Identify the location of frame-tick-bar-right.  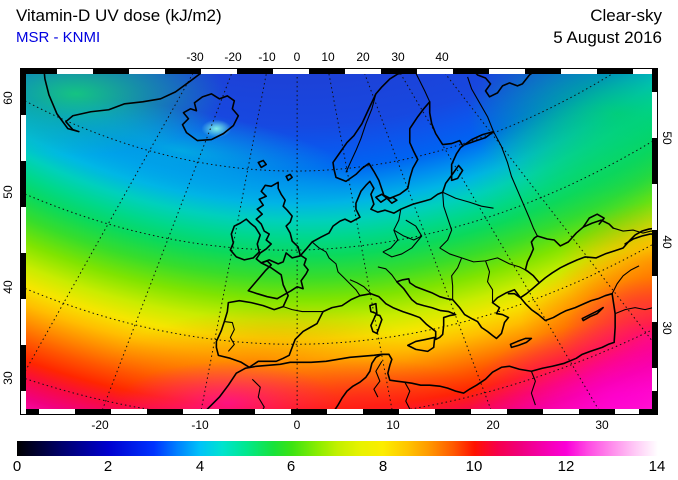
(654, 241).